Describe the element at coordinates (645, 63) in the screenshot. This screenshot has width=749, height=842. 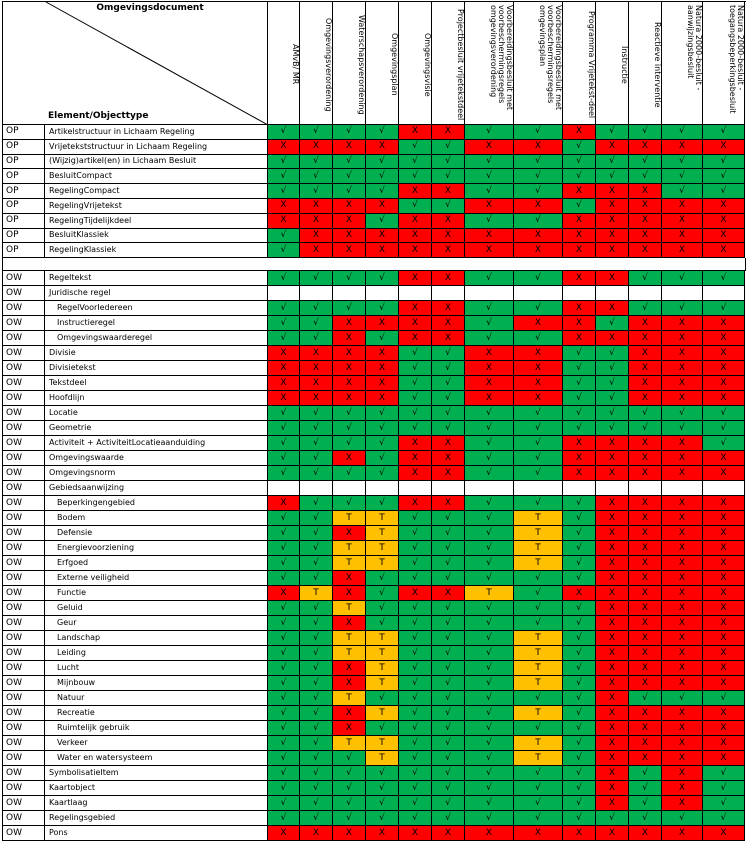
I see `column-header: Reactieve interventie` at that location.